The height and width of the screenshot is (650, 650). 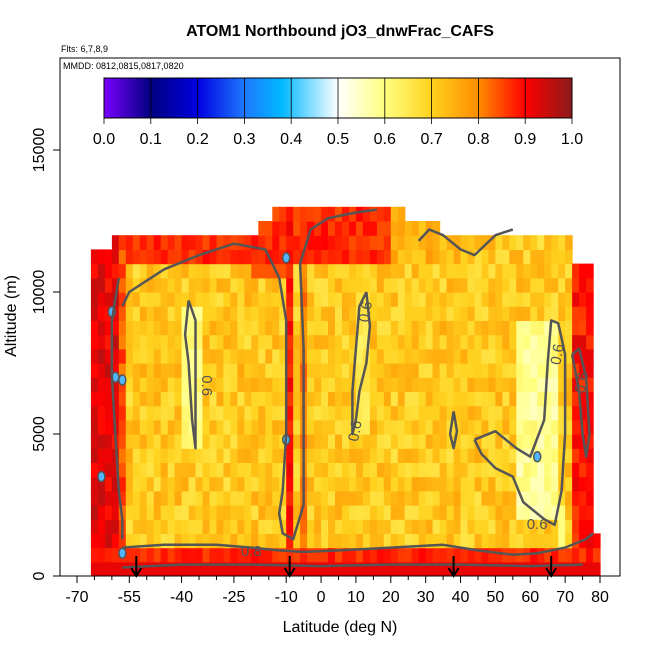 I want to click on x-tick-label: 40, so click(x=461, y=597).